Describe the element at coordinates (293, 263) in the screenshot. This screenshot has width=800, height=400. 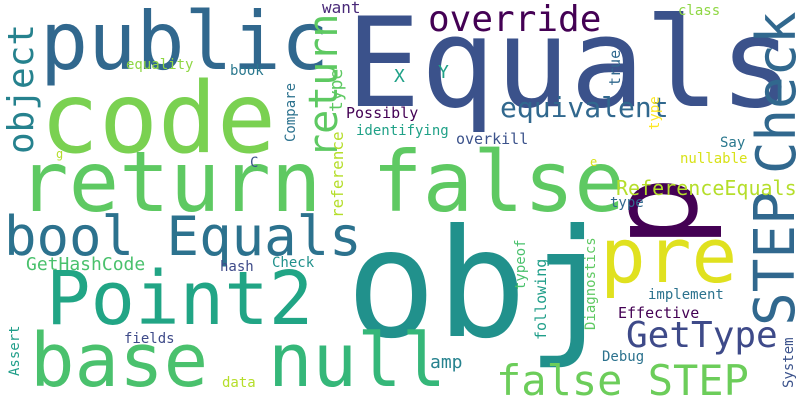
I see `word-check-small: Check` at that location.